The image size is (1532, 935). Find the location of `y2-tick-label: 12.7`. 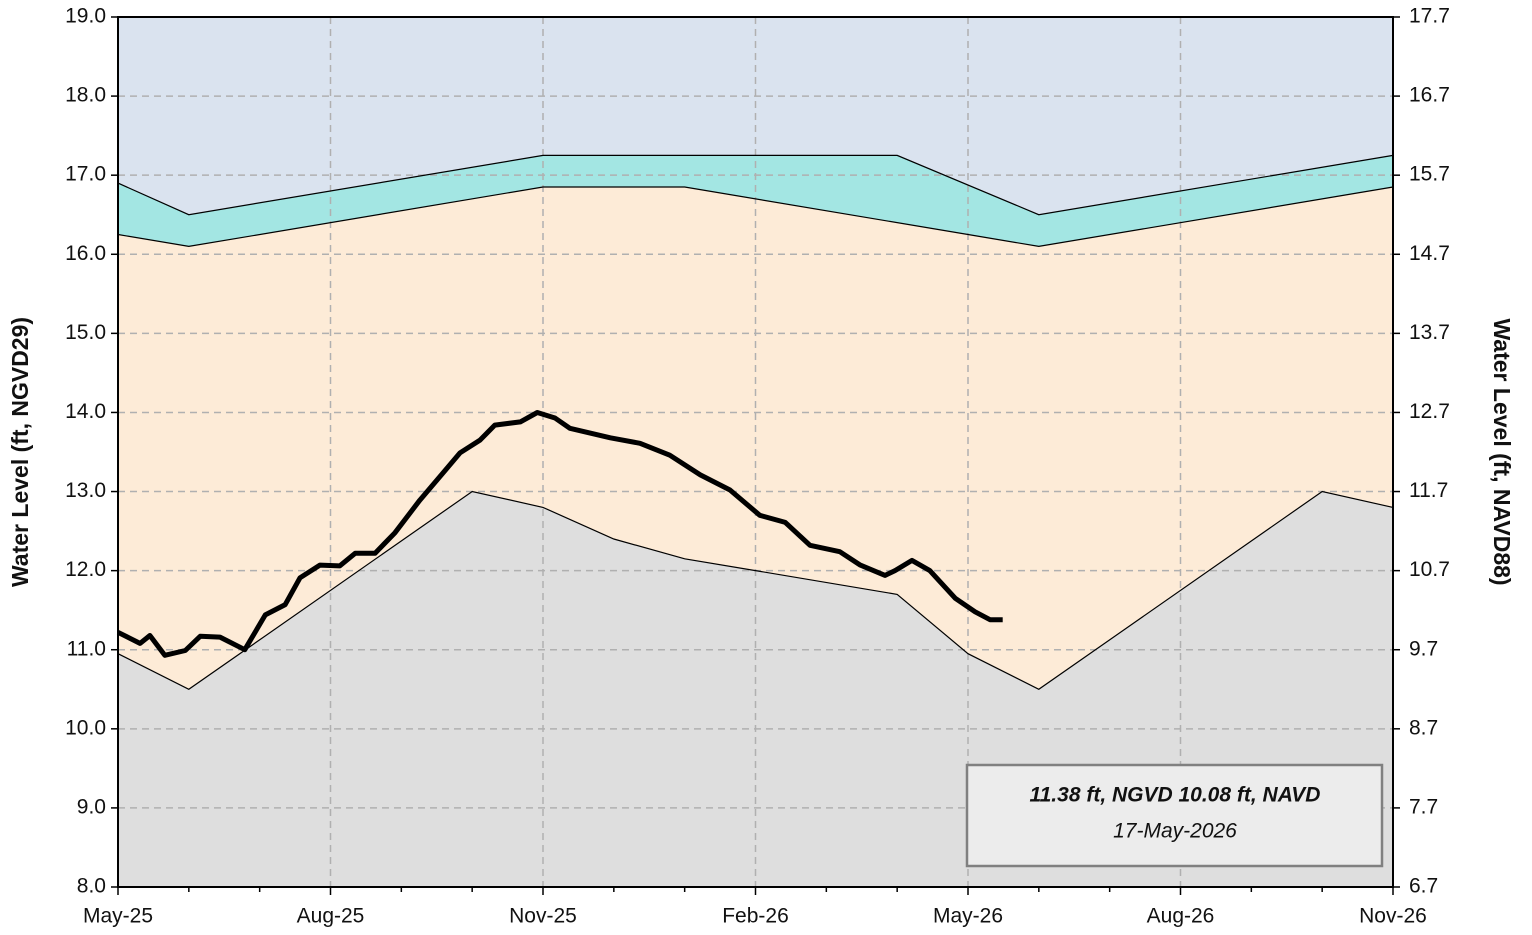

y2-tick-label: 12.7 is located at coordinates (1429, 411).